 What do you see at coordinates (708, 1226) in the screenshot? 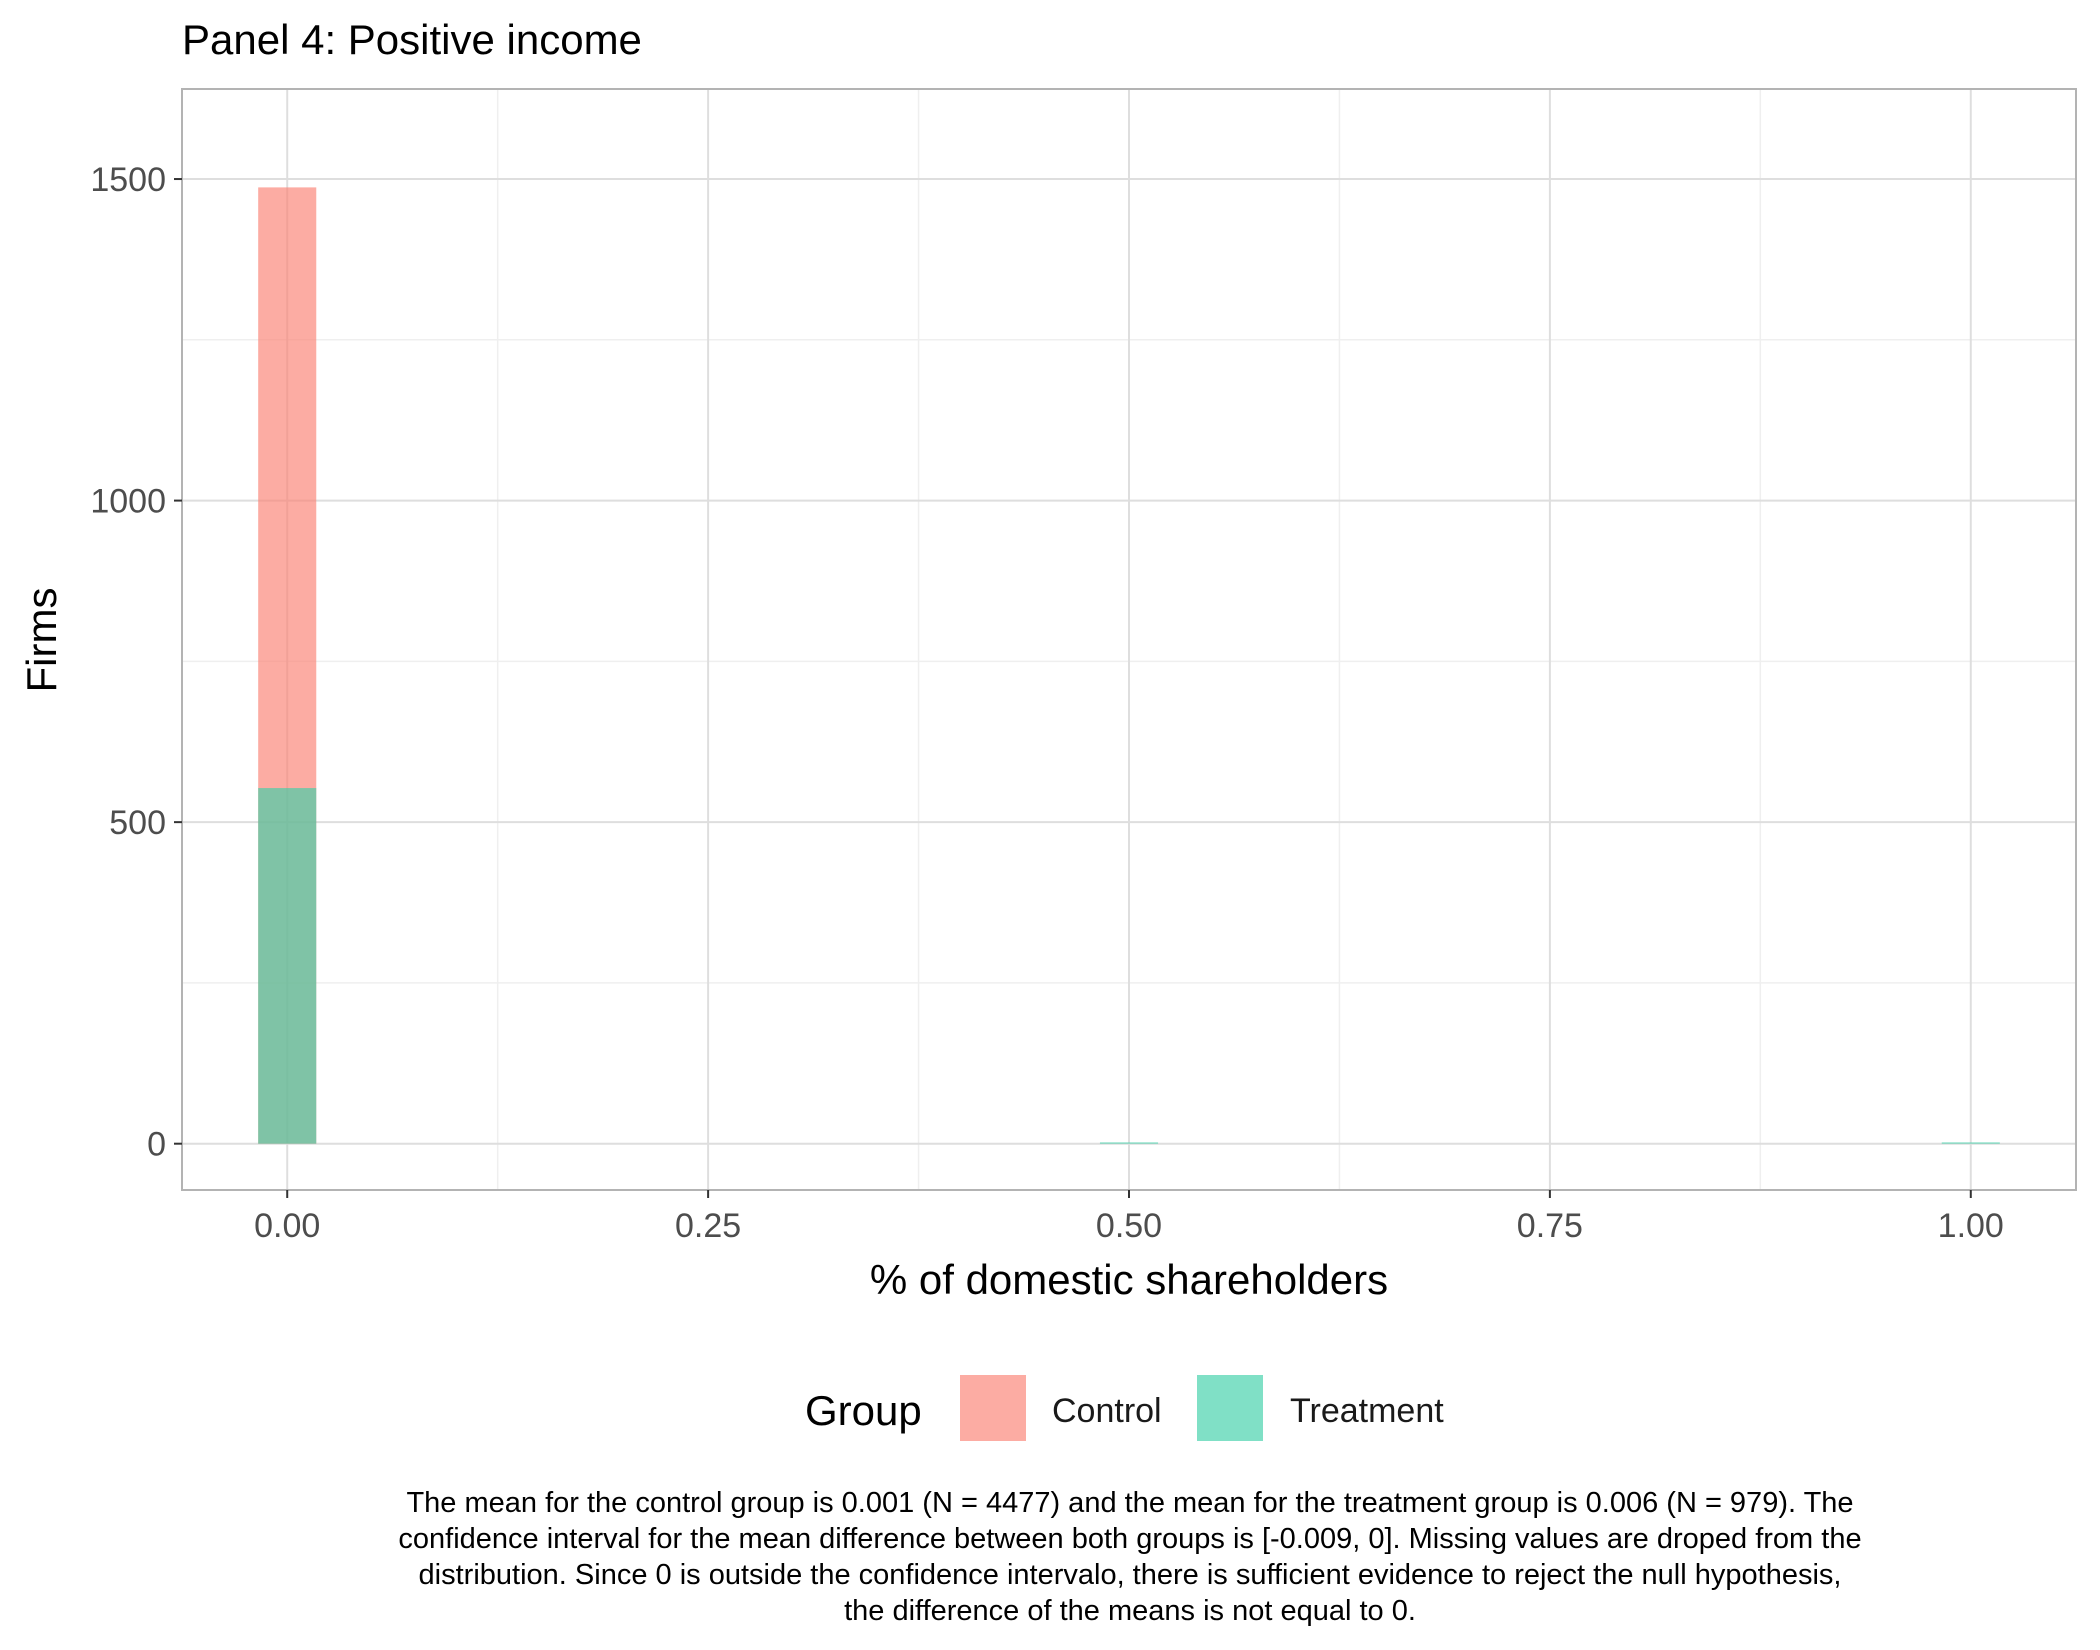
I see `x-tick-label: 0.25` at bounding box center [708, 1226].